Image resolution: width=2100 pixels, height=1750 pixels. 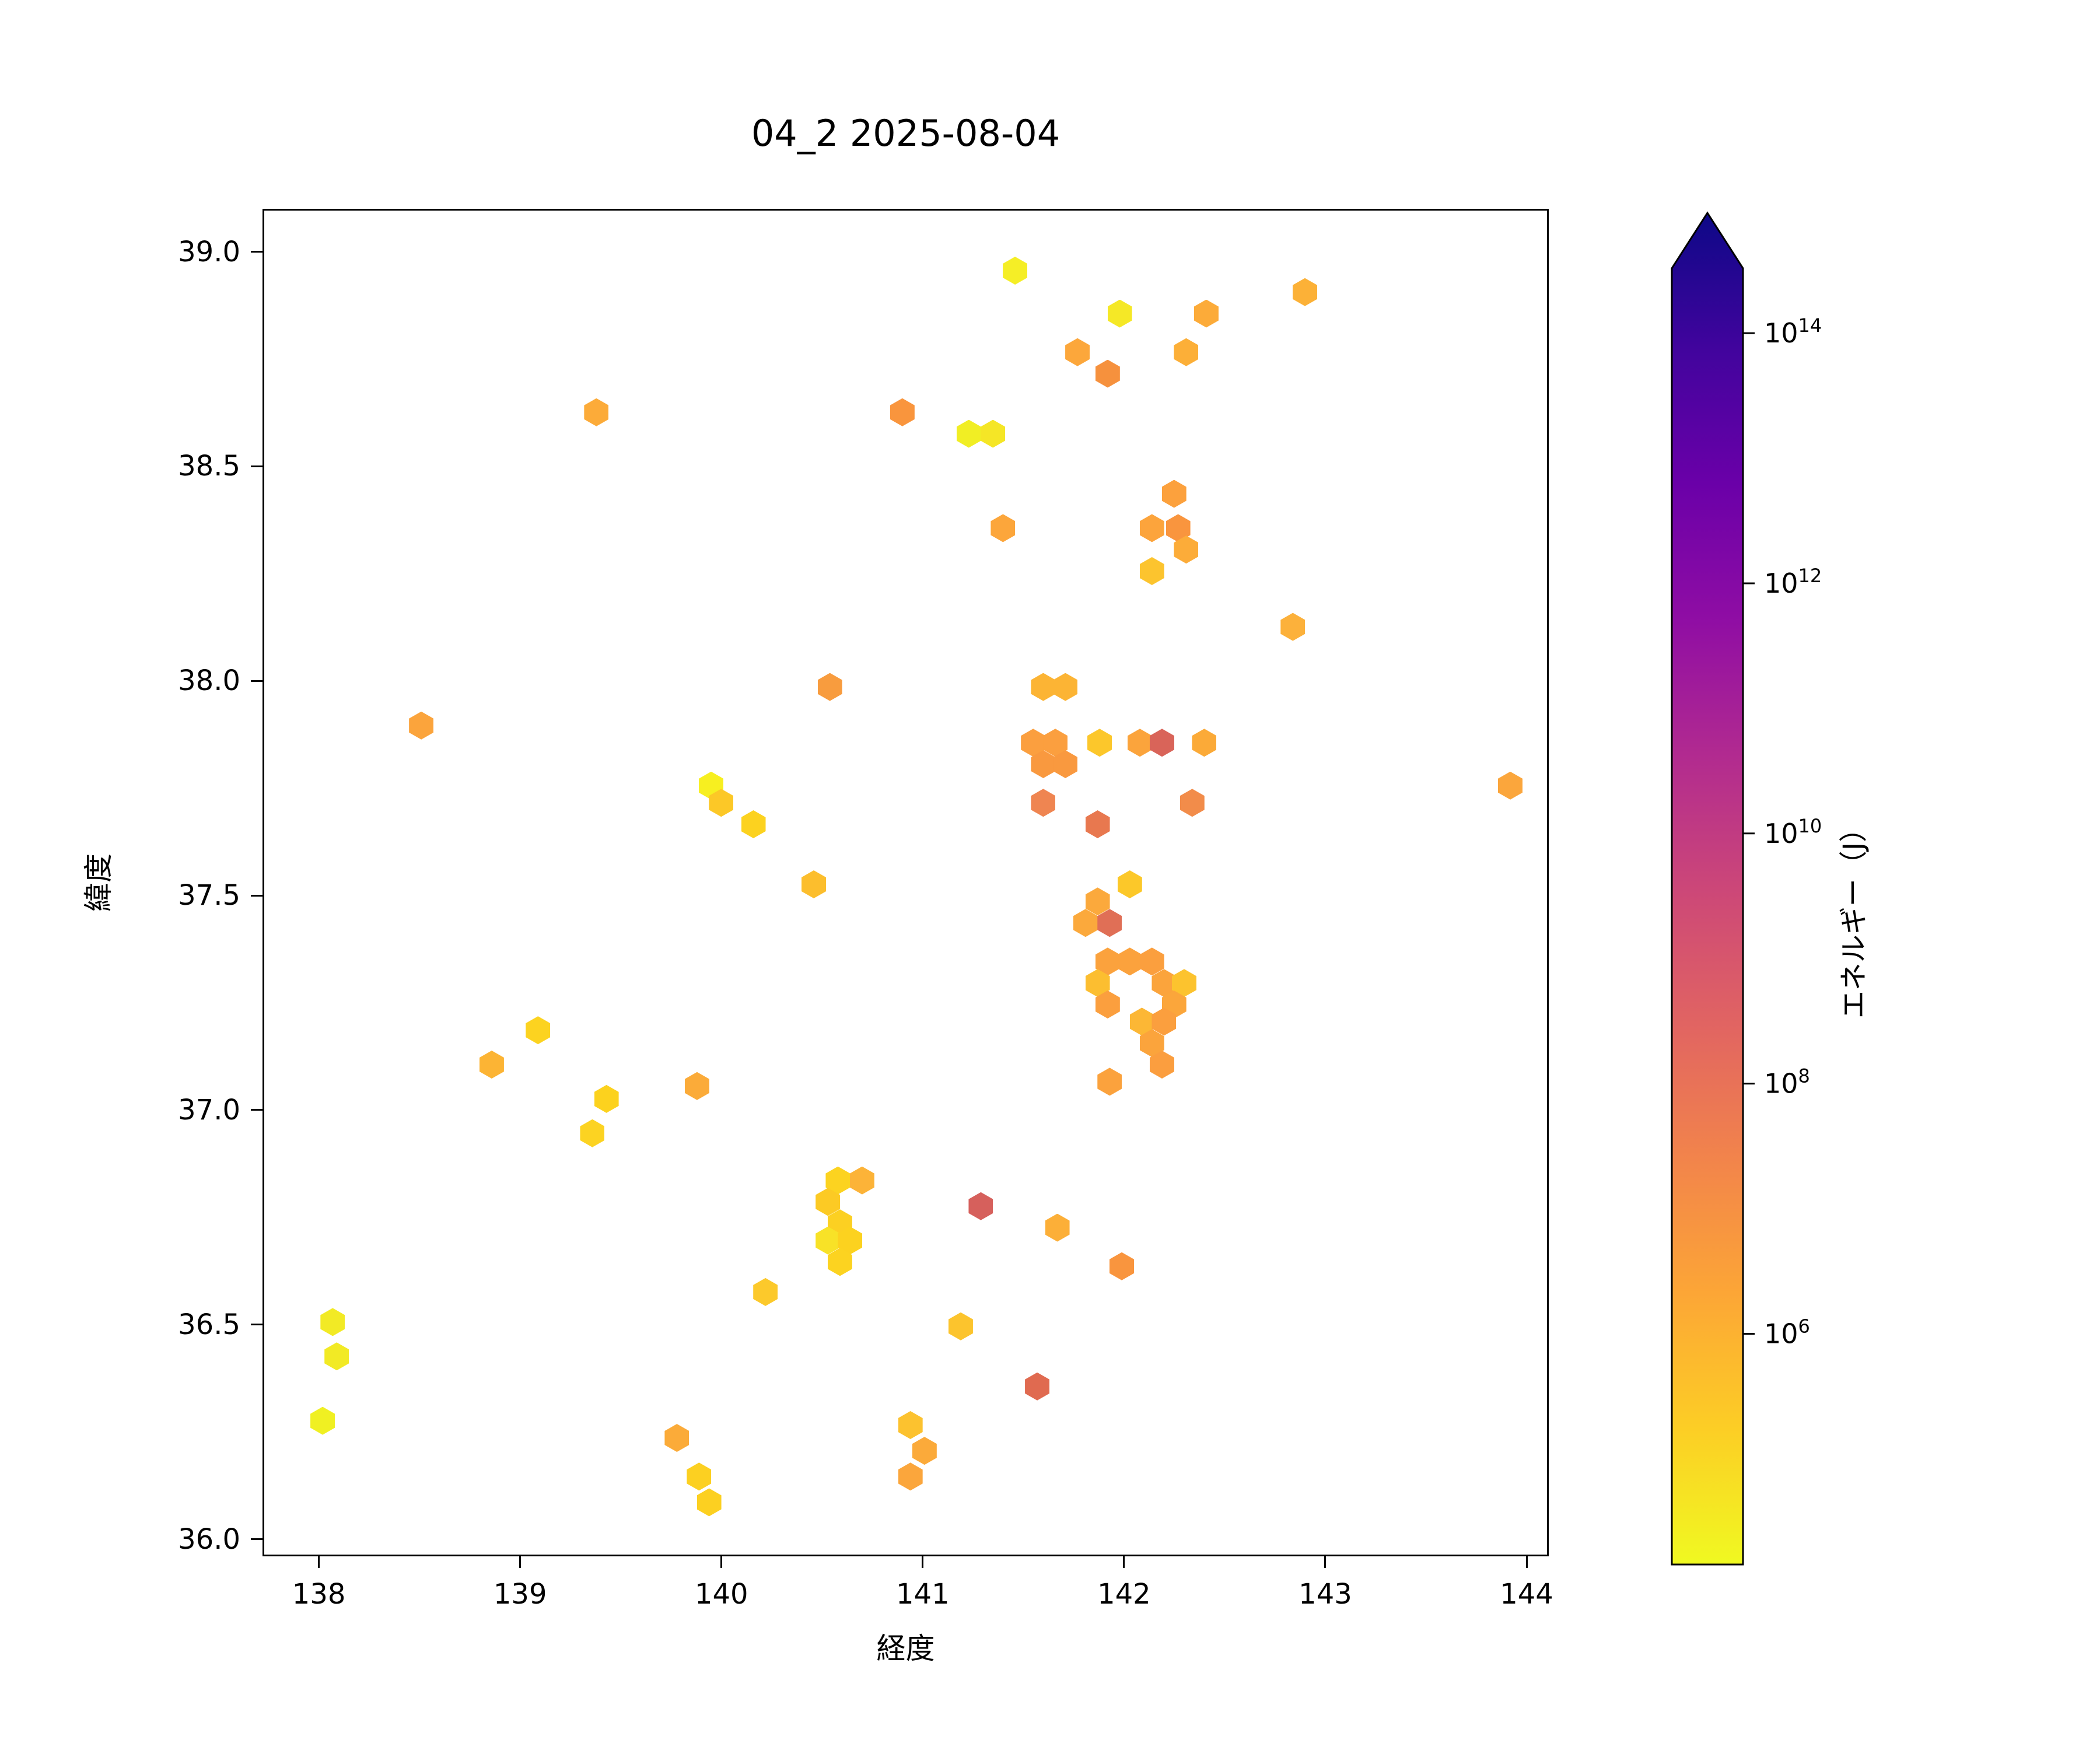 I want to click on x-axis-label: 経度, so click(x=905, y=1648).